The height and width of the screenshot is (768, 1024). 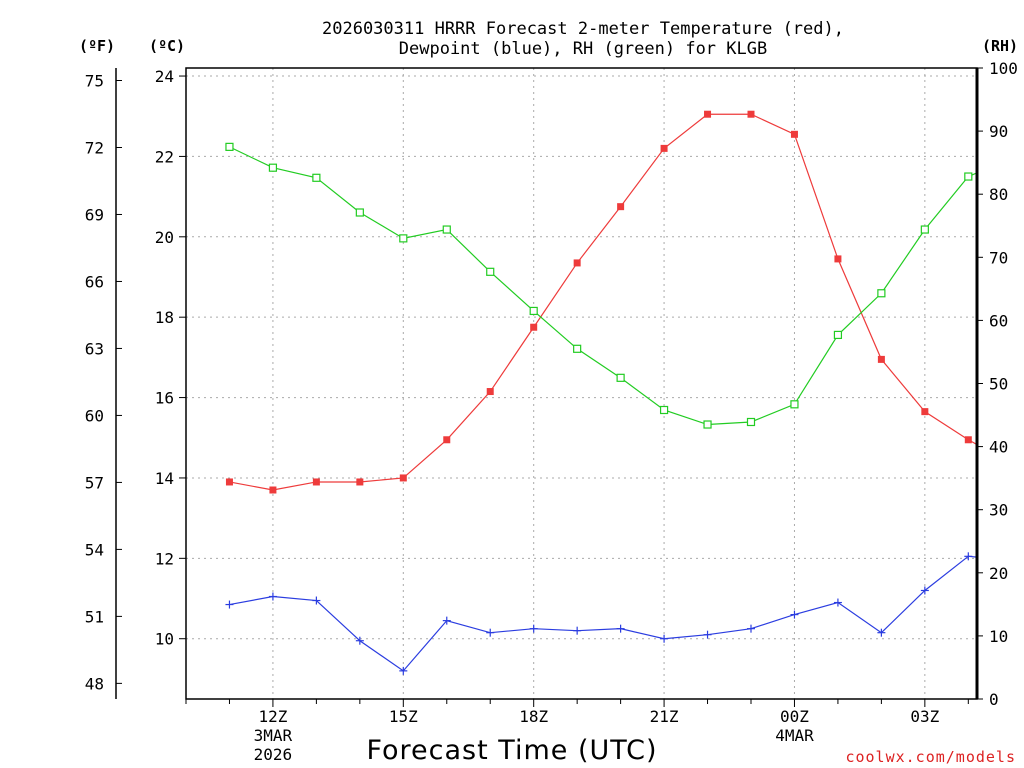 What do you see at coordinates (664, 716) in the screenshot?
I see `x-tick-label: 21Z` at bounding box center [664, 716].